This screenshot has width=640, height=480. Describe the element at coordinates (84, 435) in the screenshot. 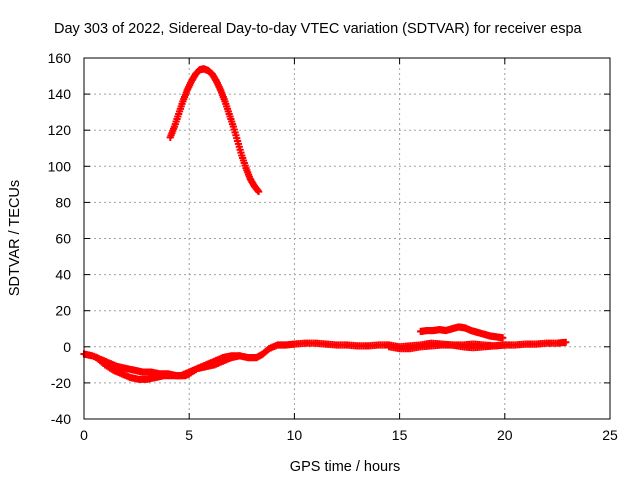

I see `x-tick-label: 0` at that location.